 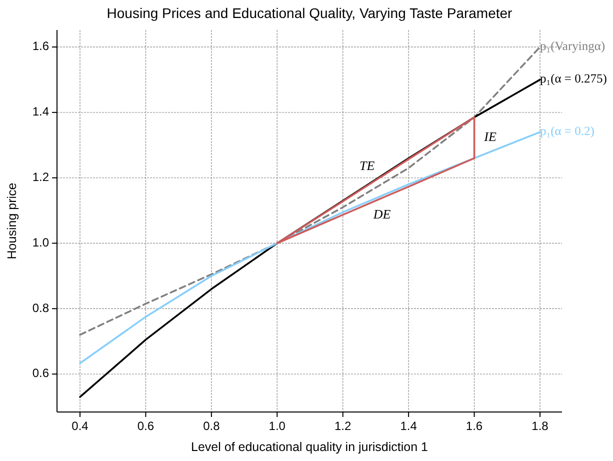 I want to click on chart-title: Housing Prices and Educational Quality, Varying Taste Parameter, so click(x=309, y=13).